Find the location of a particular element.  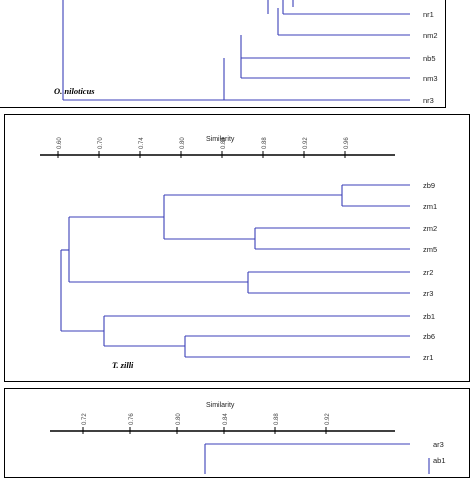

leaf-label-nr1: nr1 is located at coordinates (428, 14).